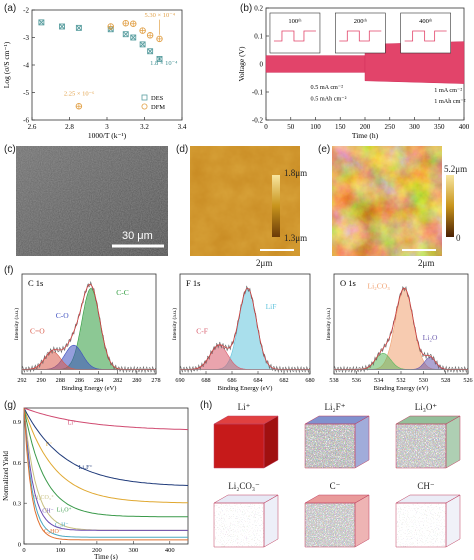 The width and height of the screenshot is (474, 560). Describe the element at coordinates (37, 331) in the screenshot. I see `xps-peak-label: C=O` at that location.